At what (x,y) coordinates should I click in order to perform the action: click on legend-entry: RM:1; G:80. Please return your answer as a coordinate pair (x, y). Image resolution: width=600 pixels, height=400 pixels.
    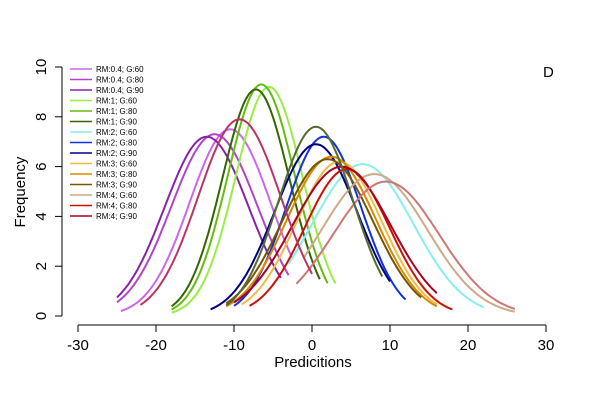
    Looking at the image, I should click on (116, 111).